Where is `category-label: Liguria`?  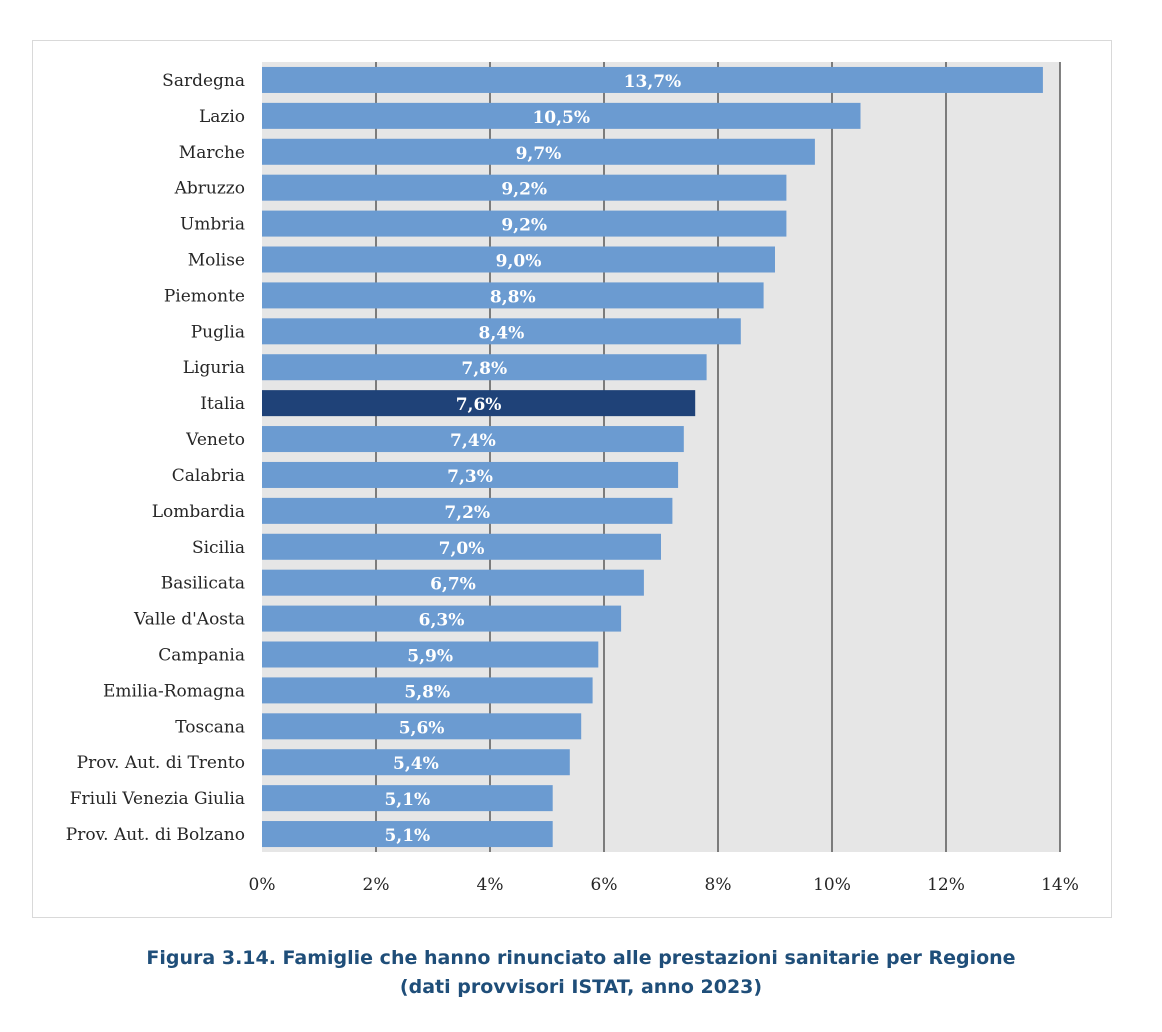 category-label: Liguria is located at coordinates (214, 368).